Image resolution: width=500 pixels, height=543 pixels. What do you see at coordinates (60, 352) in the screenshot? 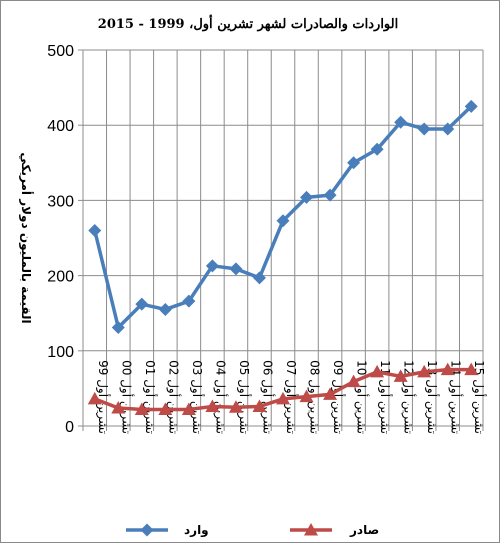
I see `y-tick-label: 100` at bounding box center [60, 352].